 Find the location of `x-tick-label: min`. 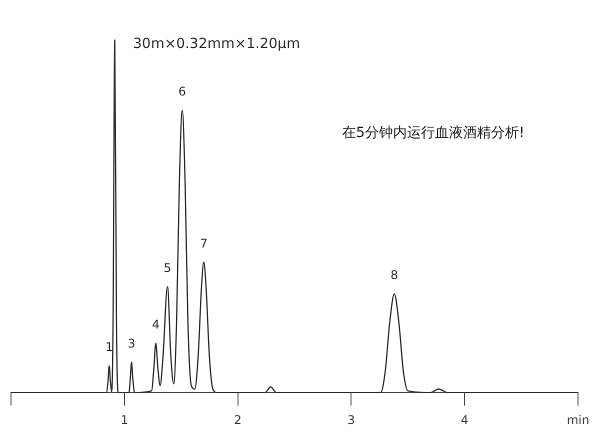

x-tick-label: min is located at coordinates (578, 419).